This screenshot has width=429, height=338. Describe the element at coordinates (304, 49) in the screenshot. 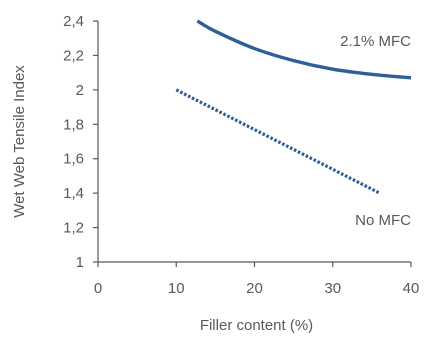

I see `series-line-2-1-mfc` at that location.